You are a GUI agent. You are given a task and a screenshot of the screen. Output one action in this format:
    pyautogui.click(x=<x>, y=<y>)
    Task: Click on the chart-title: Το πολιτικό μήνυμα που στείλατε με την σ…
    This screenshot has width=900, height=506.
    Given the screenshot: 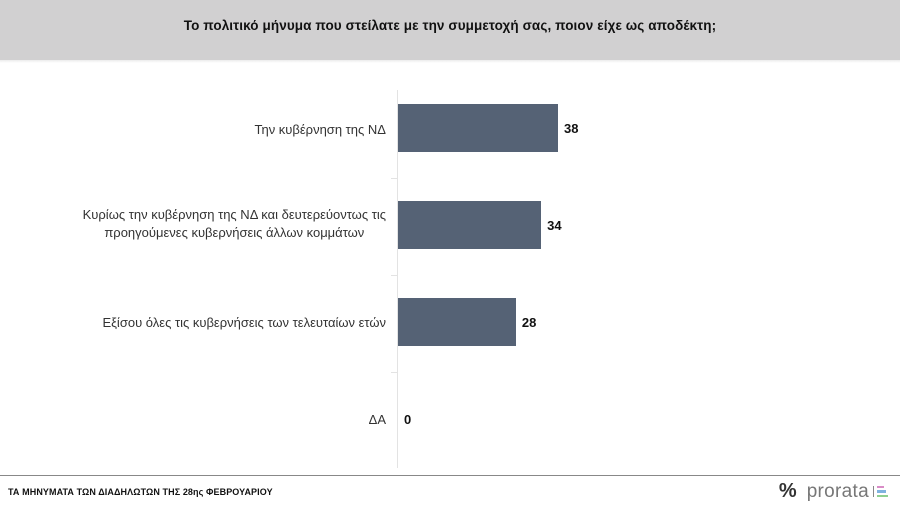 What is the action you would take?
    pyautogui.click(x=450, y=25)
    